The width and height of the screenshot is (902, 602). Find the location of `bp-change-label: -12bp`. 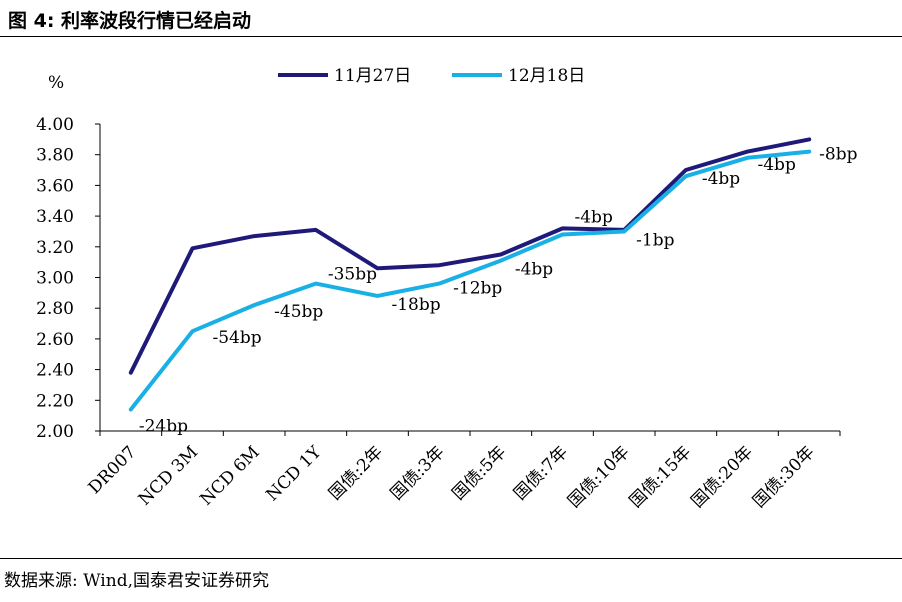

bp-change-label: -12bp is located at coordinates (477, 289).